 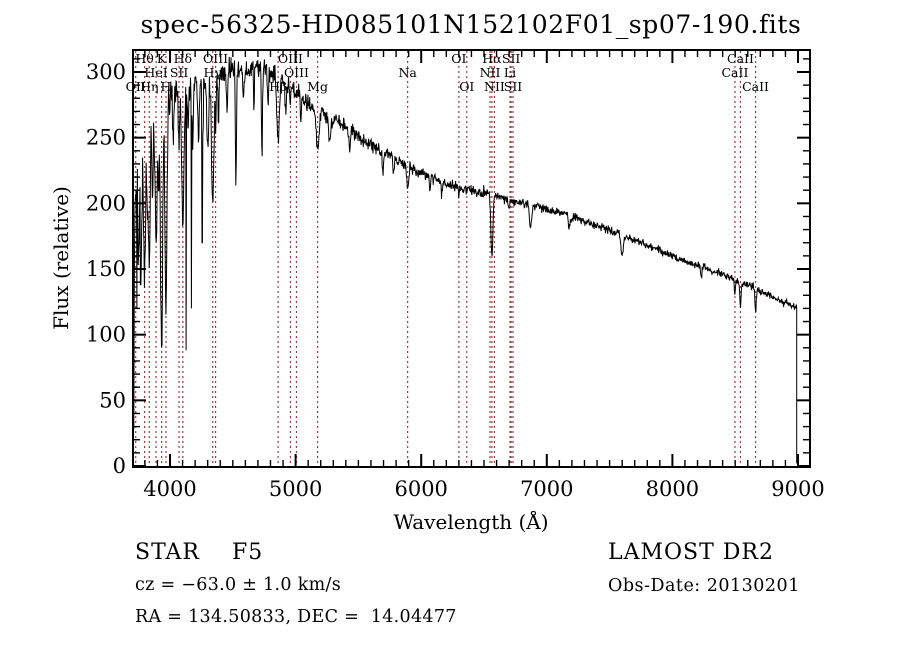 I want to click on spectral-line-label: Hη, so click(x=149, y=86).